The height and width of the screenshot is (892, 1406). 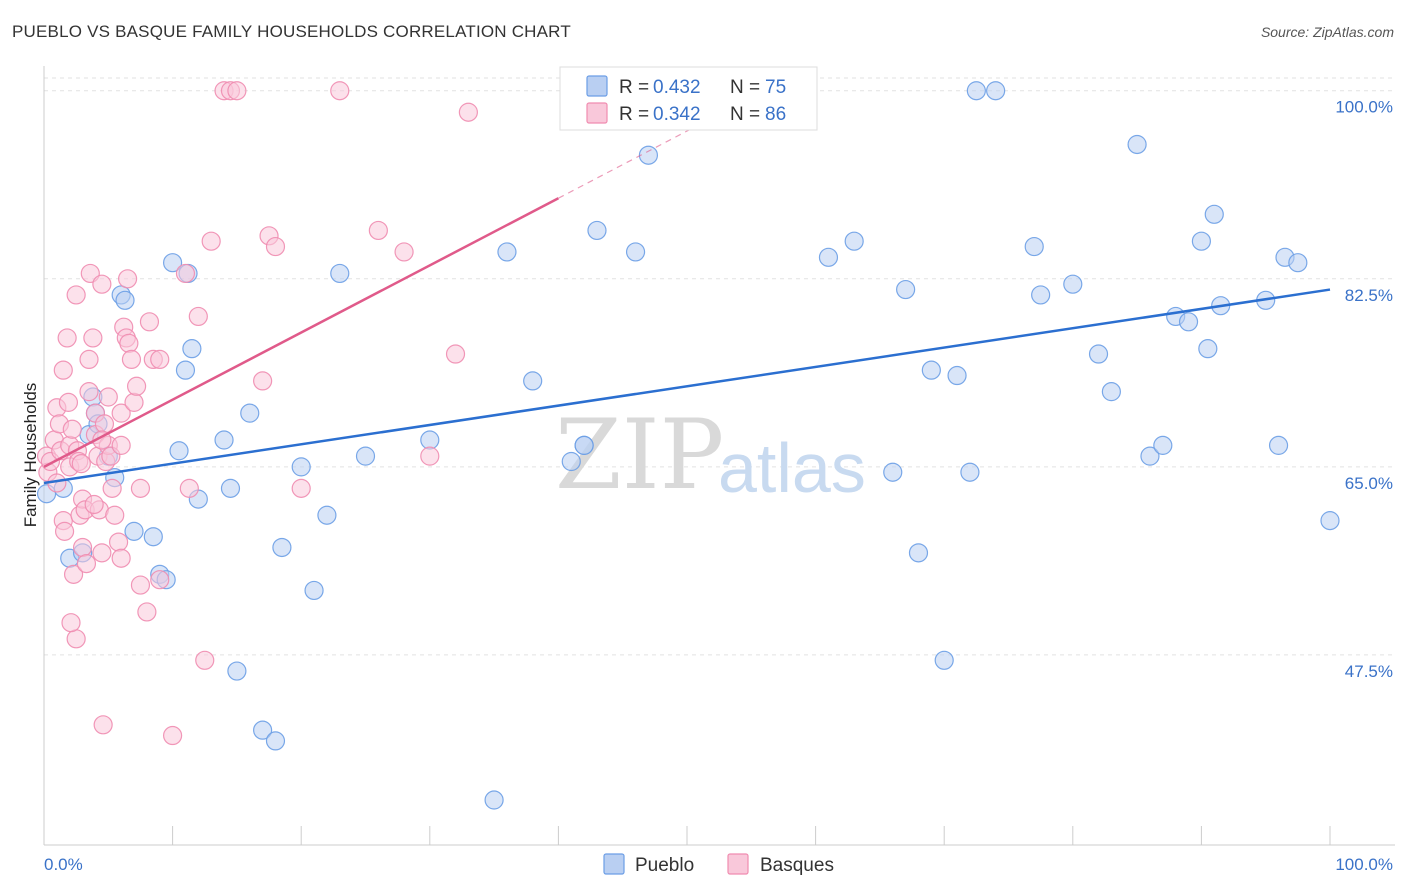 I want to click on legend-n-value-pueblo: 75, so click(x=775, y=87).